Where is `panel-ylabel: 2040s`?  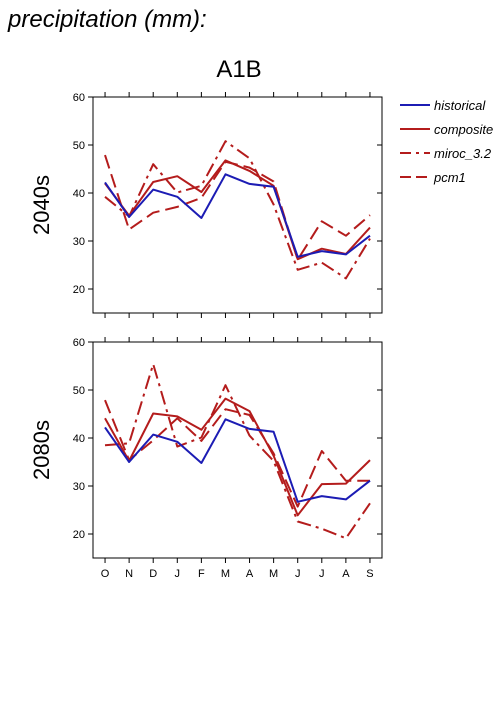 panel-ylabel: 2040s is located at coordinates (41, 205).